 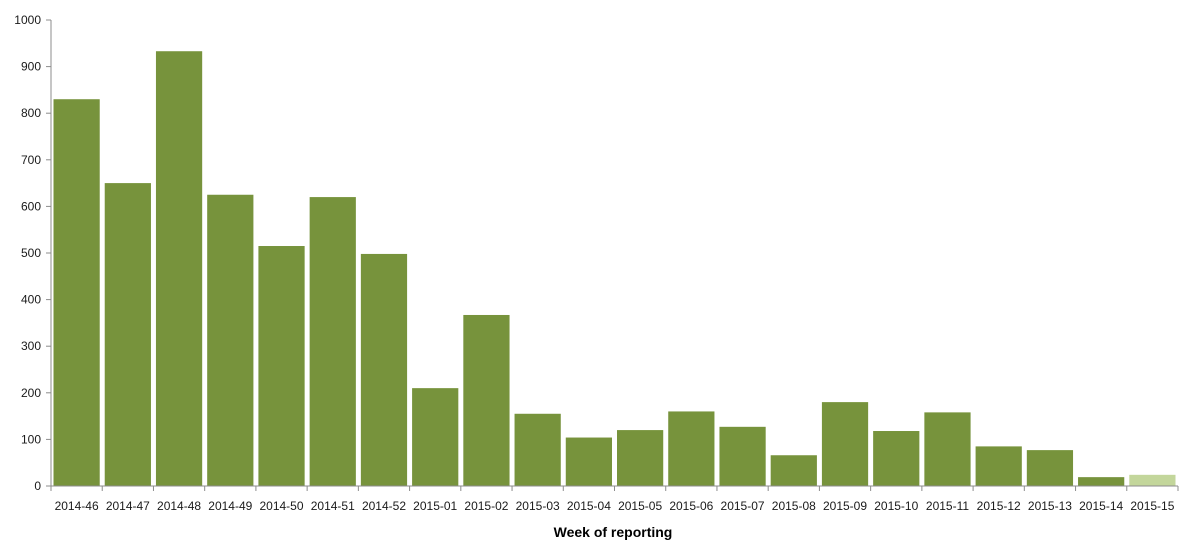 I want to click on y-tick-label: 400, so click(x=31, y=300).